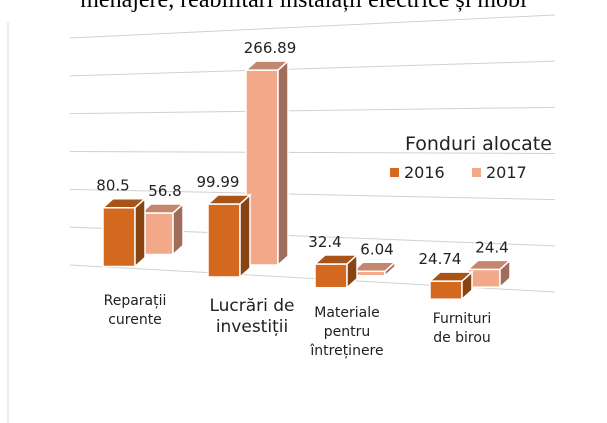  I want to click on legend-label: 2016, so click(424, 172).